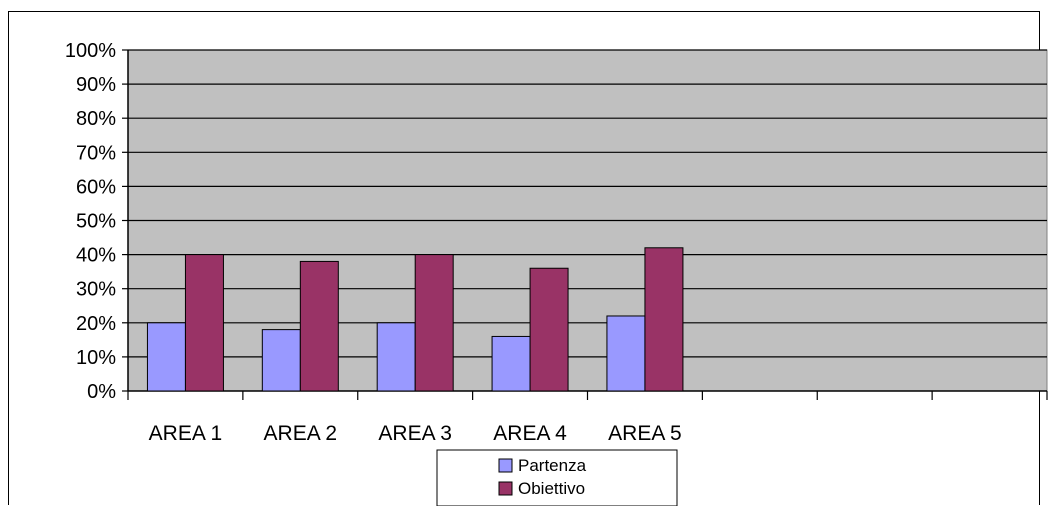 This screenshot has height=506, width=1051. Describe the element at coordinates (96, 119) in the screenshot. I see `y-tick-label: 80%` at that location.